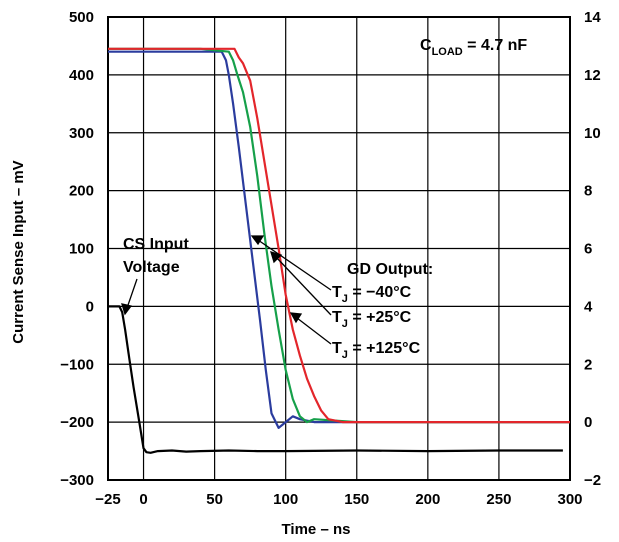 Image resolution: width=619 pixels, height=542 pixels. Describe the element at coordinates (498, 499) in the screenshot. I see `x-tick-label: 250` at that location.